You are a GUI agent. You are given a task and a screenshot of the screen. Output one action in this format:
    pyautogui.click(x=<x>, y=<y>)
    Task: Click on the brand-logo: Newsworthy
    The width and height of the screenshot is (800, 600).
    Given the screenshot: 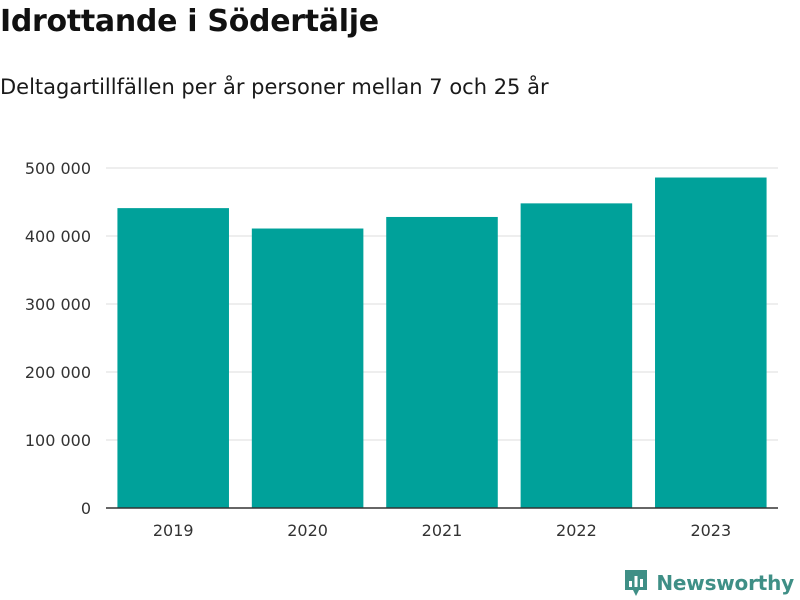 What is the action you would take?
    pyautogui.click(x=708, y=583)
    